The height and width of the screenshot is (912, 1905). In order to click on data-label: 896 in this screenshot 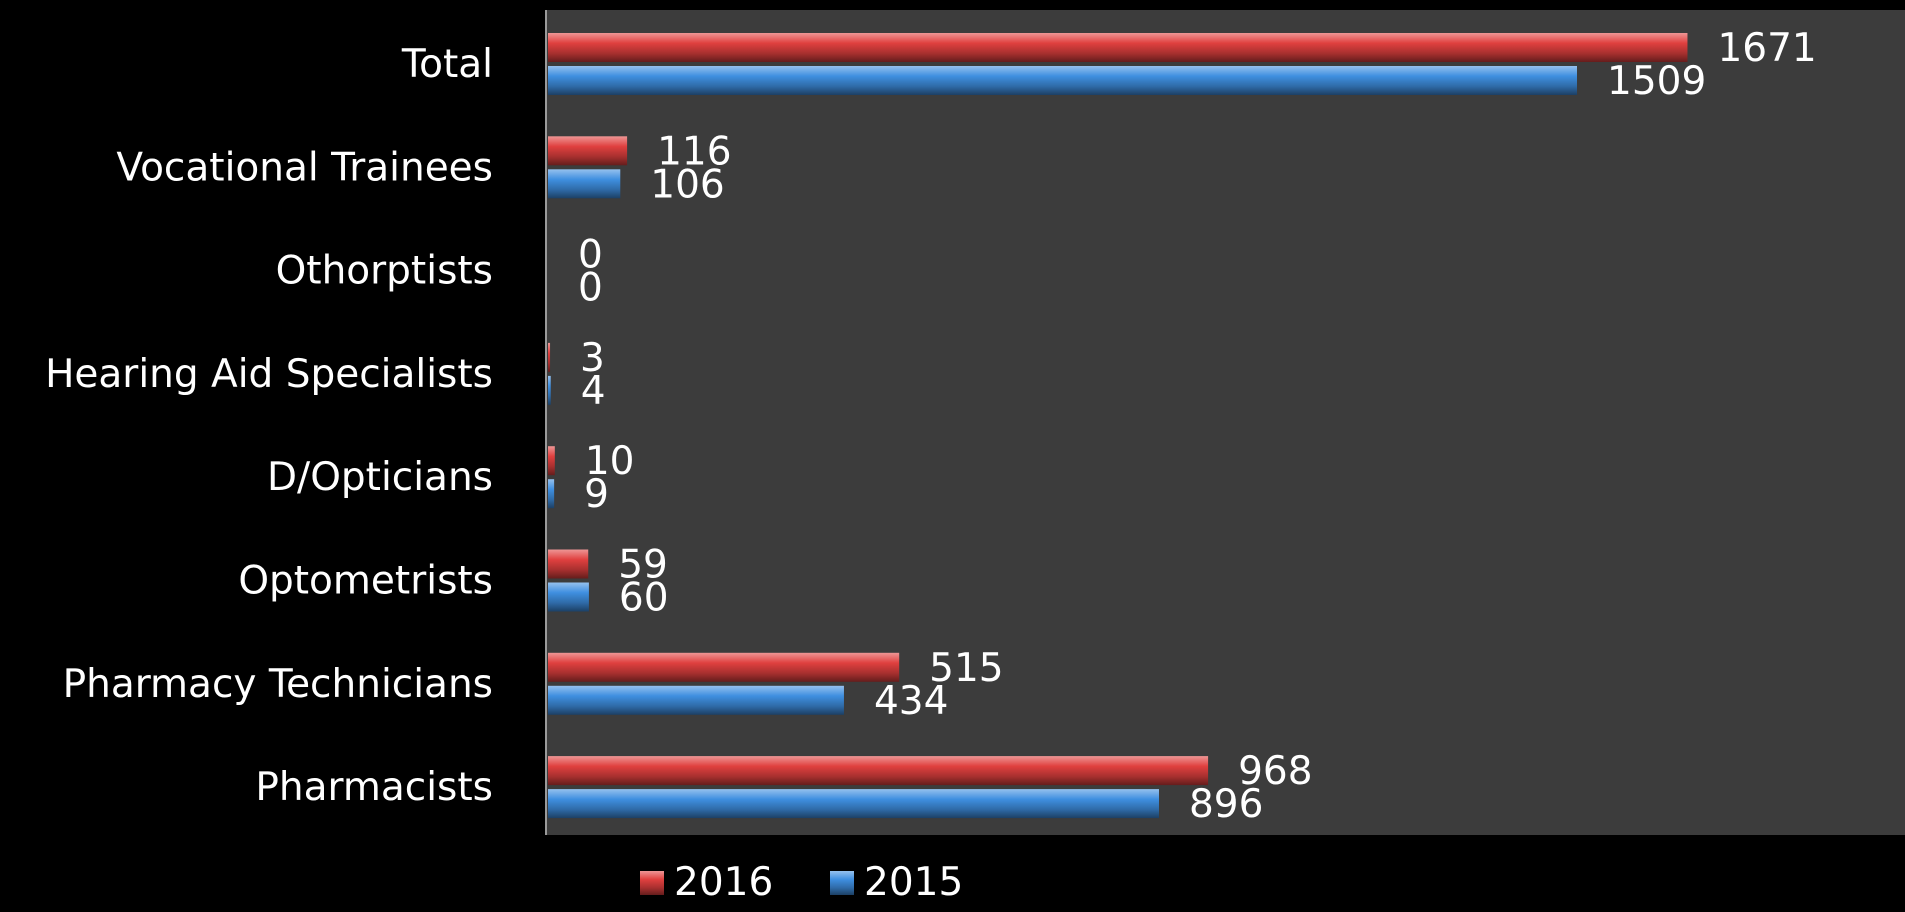, I will do `click(1226, 804)`.